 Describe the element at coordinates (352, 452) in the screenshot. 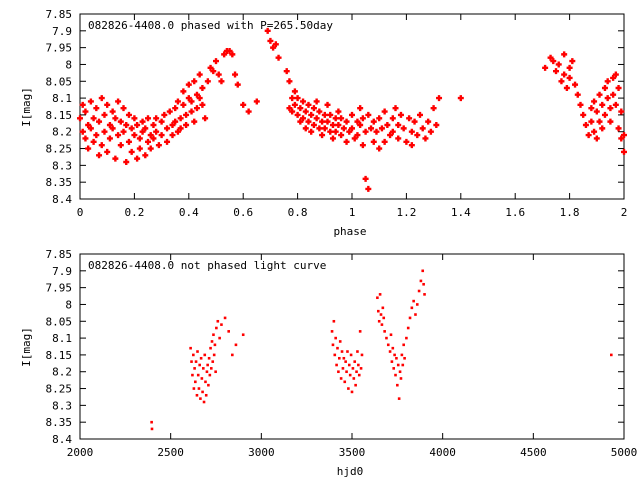

I see `unphased-x-tick-label: 3500` at that location.